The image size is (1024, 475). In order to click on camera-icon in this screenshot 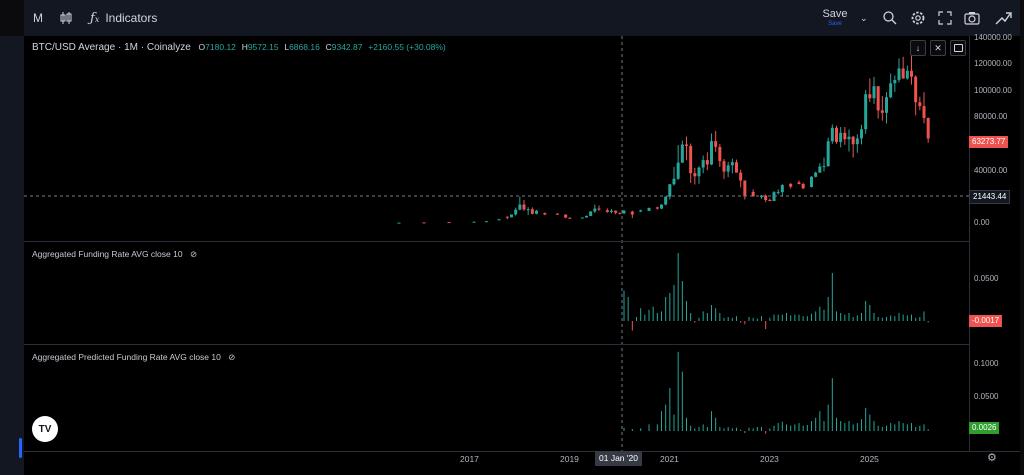, I will do `click(972, 18)`.